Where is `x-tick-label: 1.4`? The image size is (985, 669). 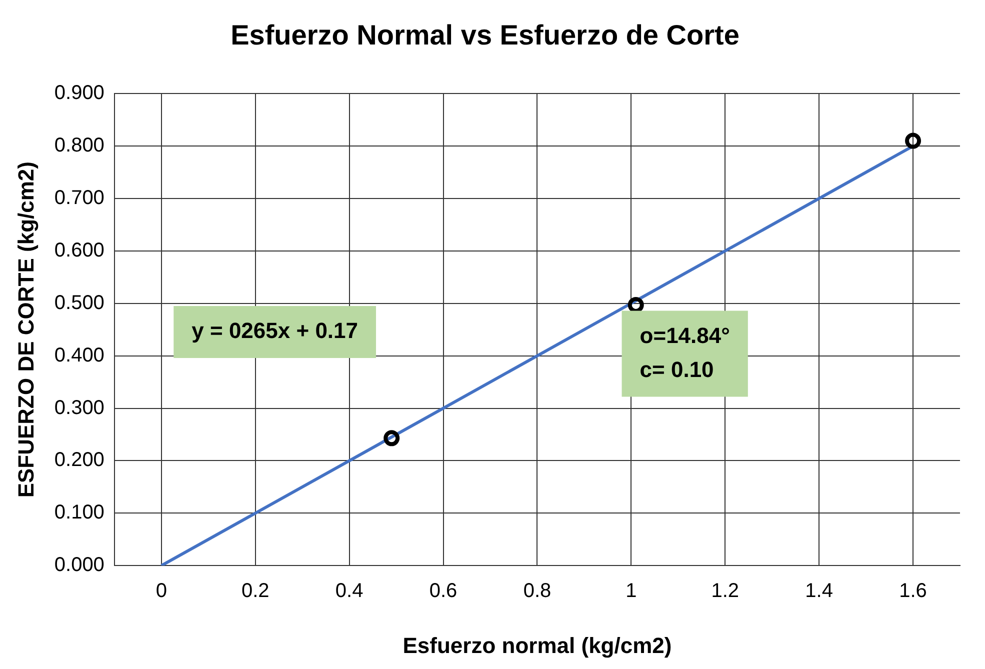
x-tick-label: 1.4 is located at coordinates (819, 591).